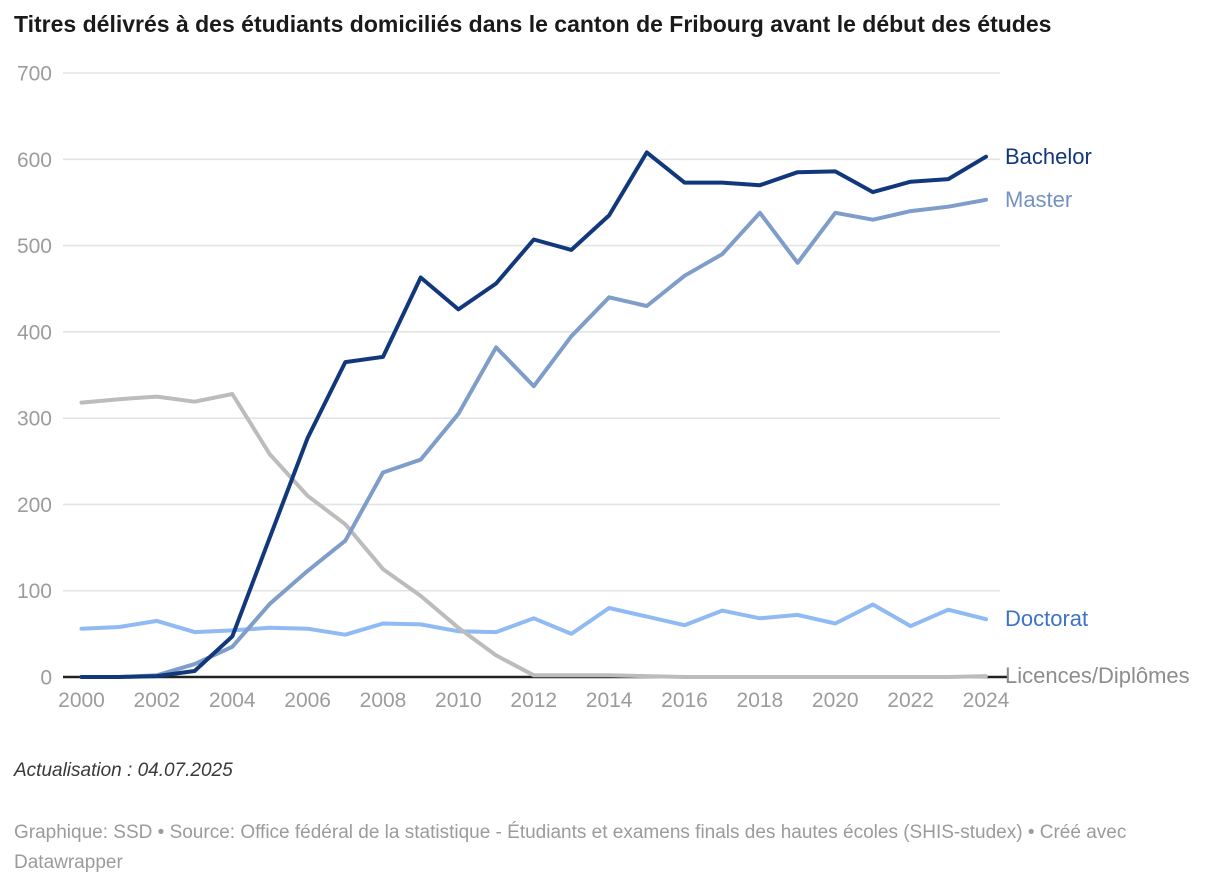  Describe the element at coordinates (123, 770) in the screenshot. I see `chart-notes: Actualisation : 04.07.2025` at that location.